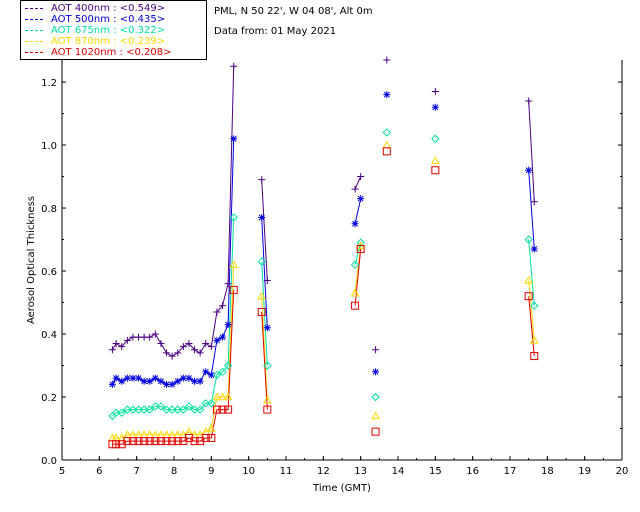 This screenshot has width=640, height=512. Describe the element at coordinates (248, 471) in the screenshot. I see `x-tick-label: 10` at that location.